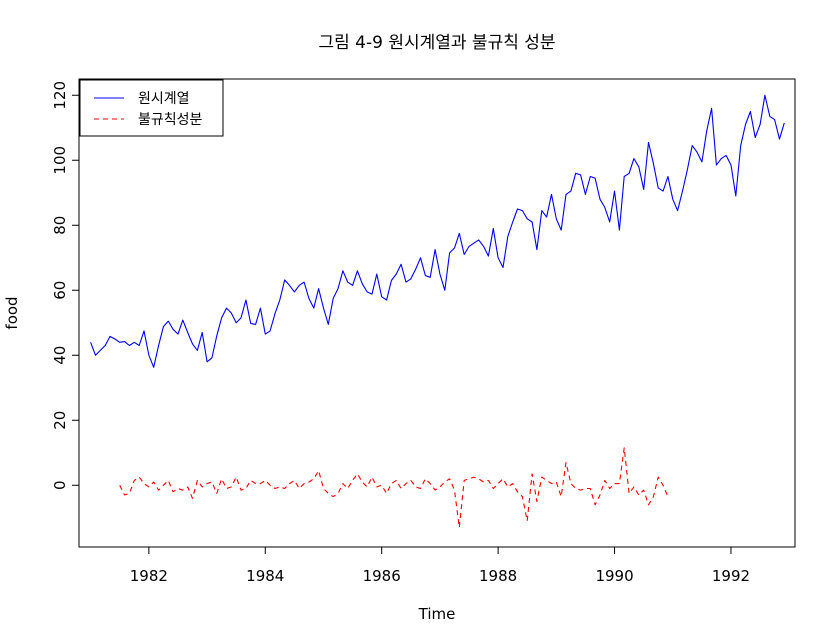  I want to click on y-axis: 0 20 40 60 80 100 120, so click(65, 285).